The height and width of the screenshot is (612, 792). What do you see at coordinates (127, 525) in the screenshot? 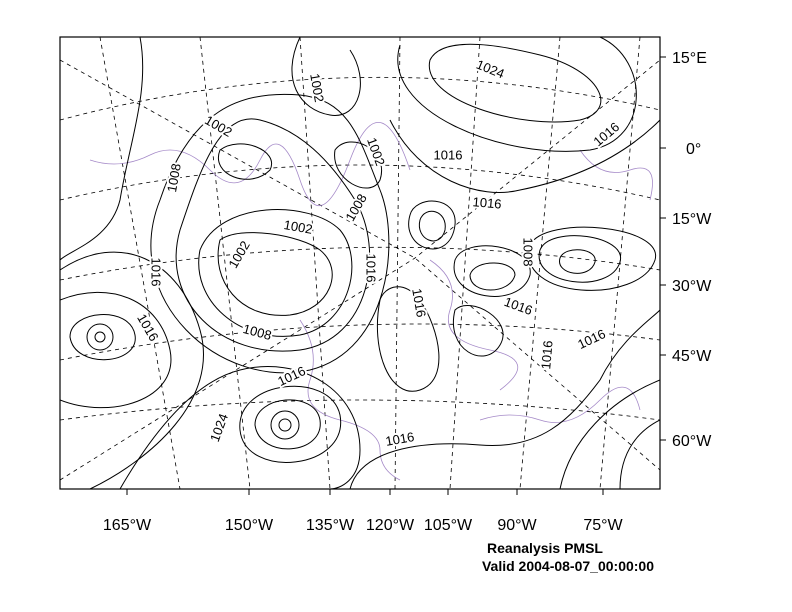
I see `lon-label: 165°W` at bounding box center [127, 525].